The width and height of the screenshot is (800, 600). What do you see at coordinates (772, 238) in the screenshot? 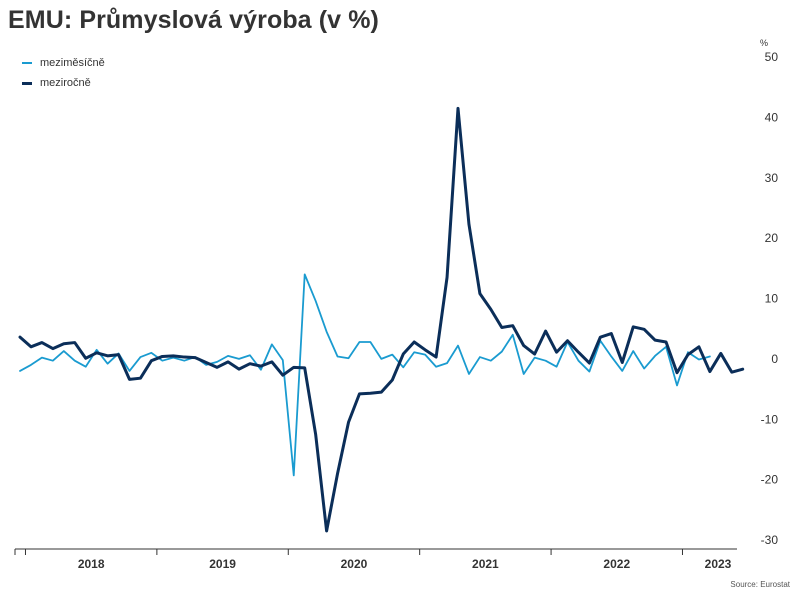
I see `y-tick-label: 20` at bounding box center [772, 238].